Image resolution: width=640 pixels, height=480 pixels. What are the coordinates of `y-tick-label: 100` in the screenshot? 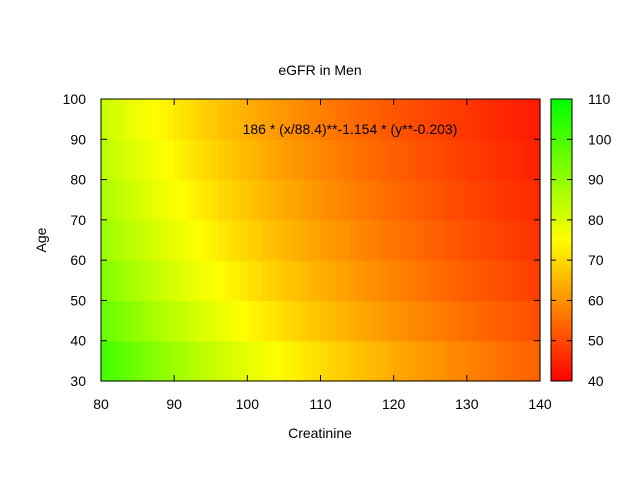 It's located at (75, 99).